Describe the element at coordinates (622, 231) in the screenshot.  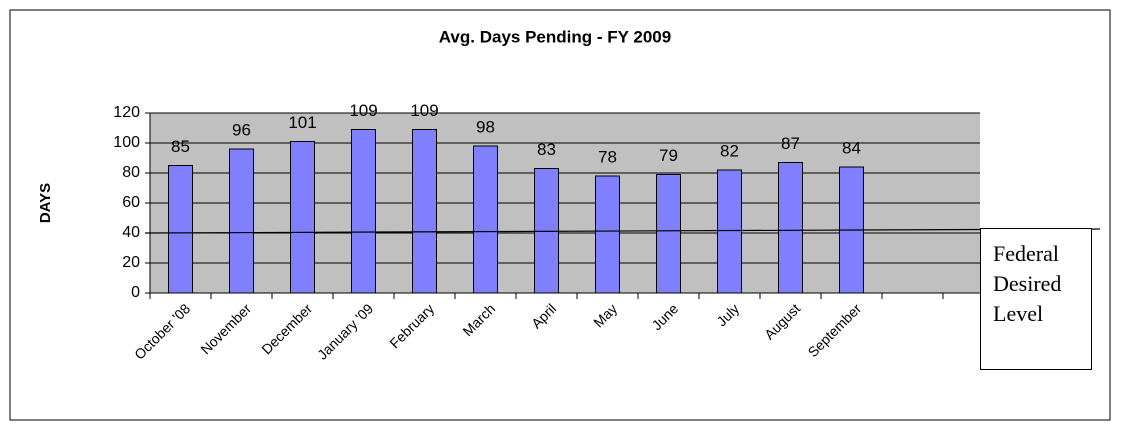
I see `reference-line` at that location.